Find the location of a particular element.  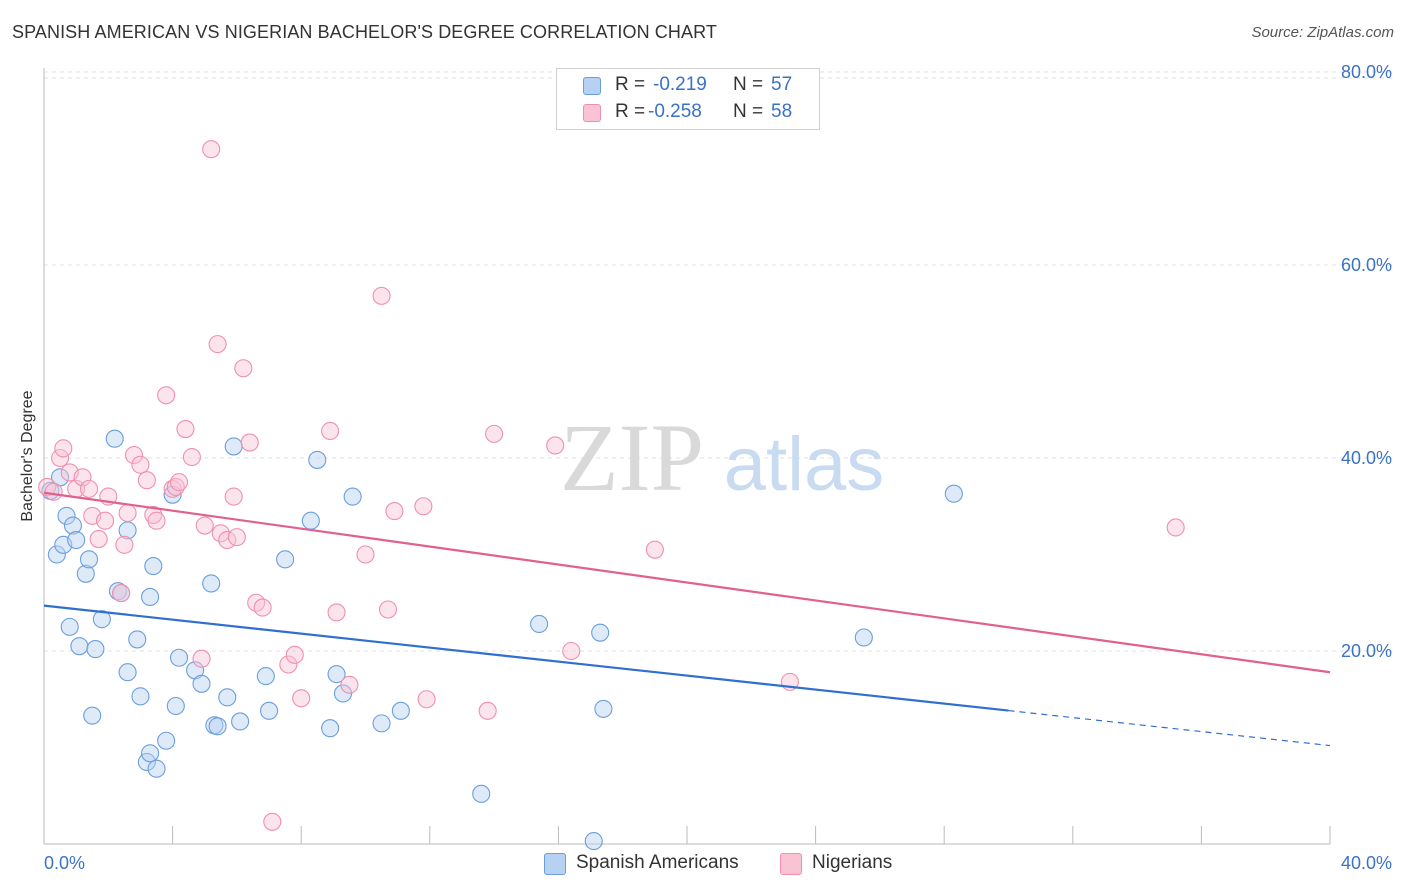

bottom-legend-swatch-spanish-americans is located at coordinates (555, 864).